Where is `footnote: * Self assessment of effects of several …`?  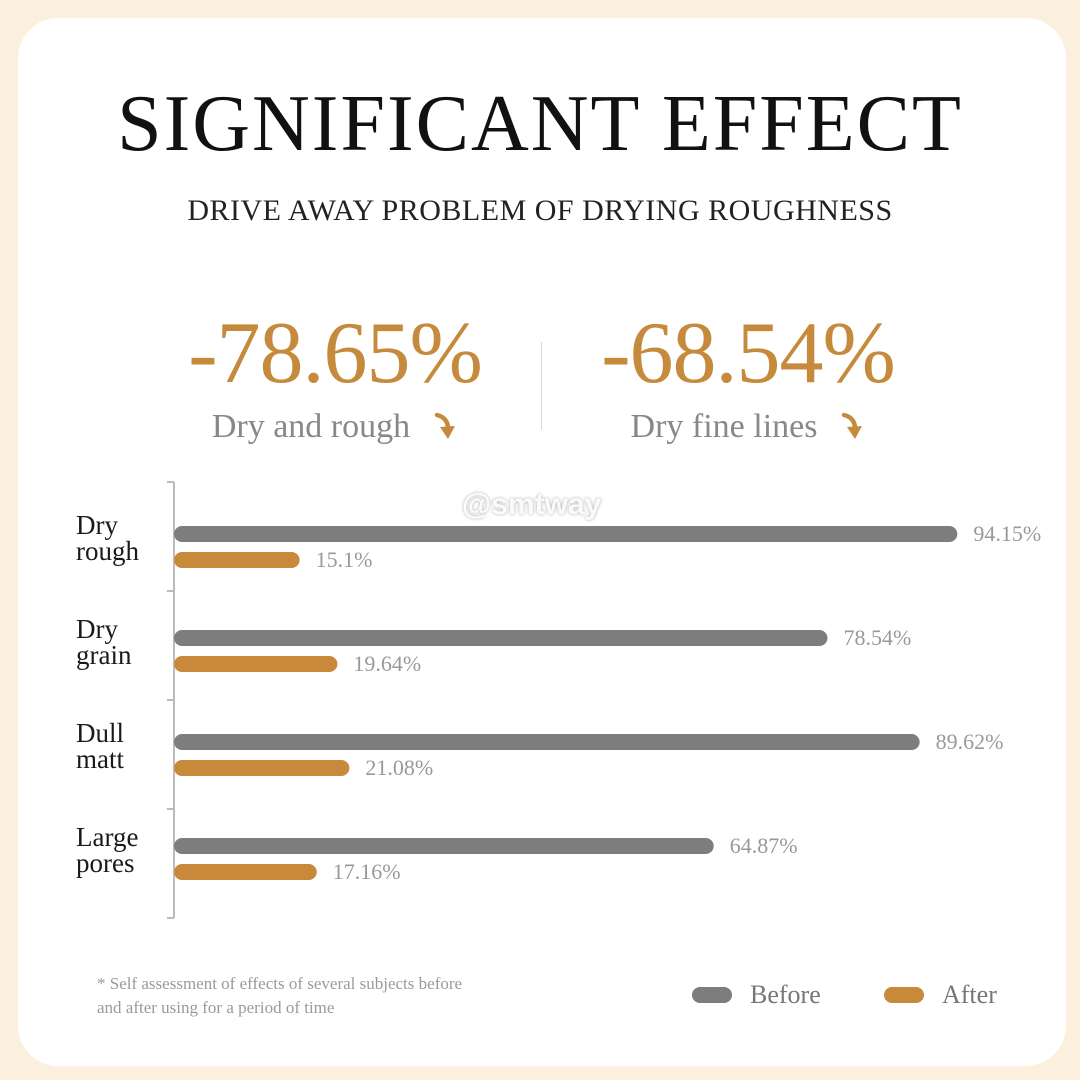 footnote: * Self assessment of effects of several … is located at coordinates (280, 995).